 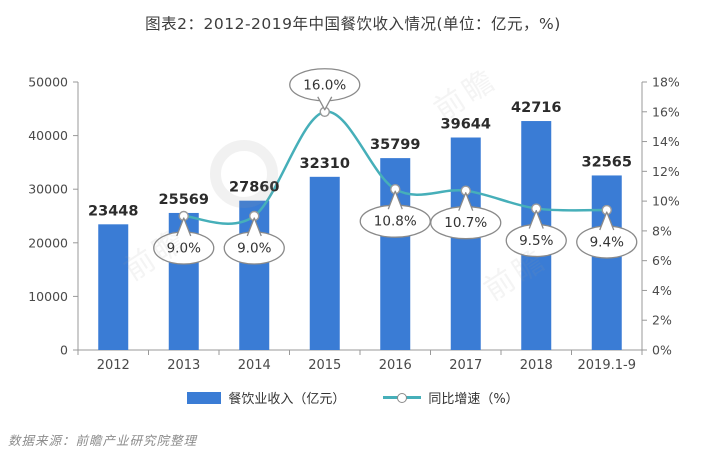 What do you see at coordinates (666, 82) in the screenshot?
I see `right-axis-tick-label: 18%` at bounding box center [666, 82].